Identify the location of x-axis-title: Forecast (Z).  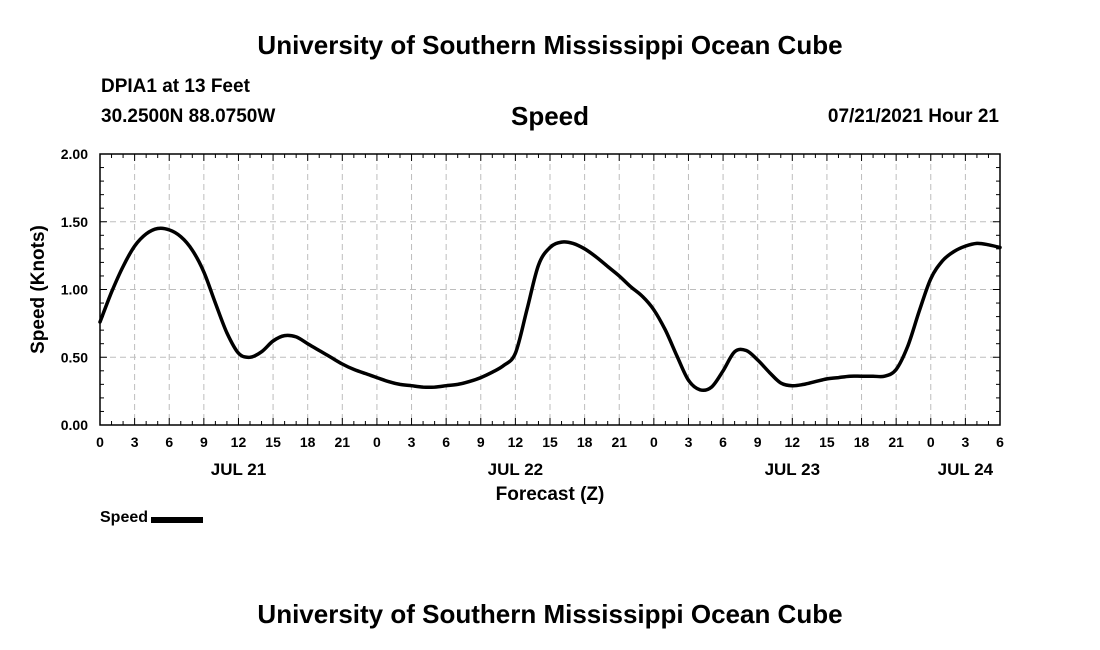
(550, 494).